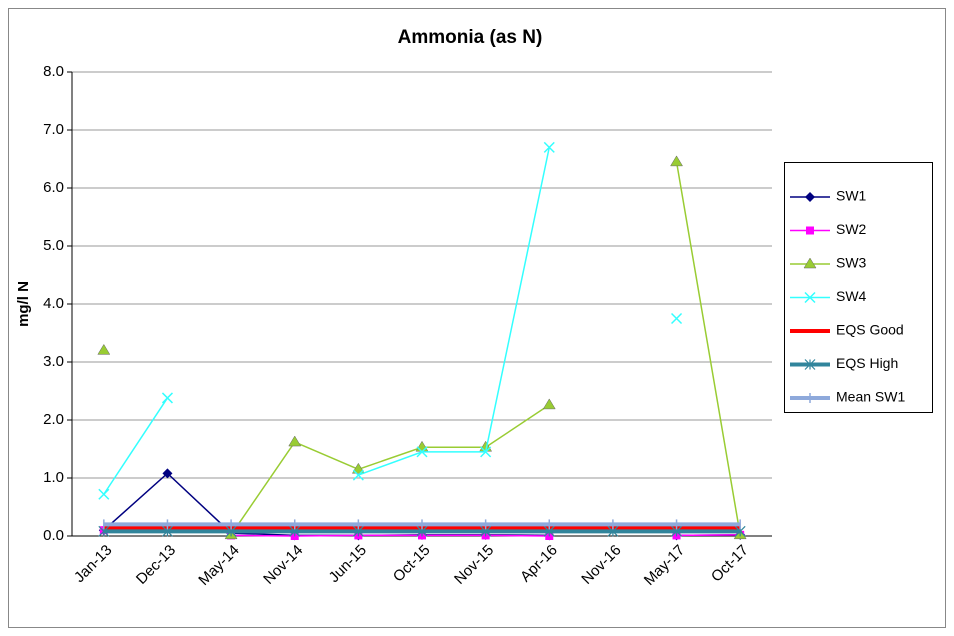  What do you see at coordinates (53, 71) in the screenshot?
I see `y-tick-label: 8.0` at bounding box center [53, 71].